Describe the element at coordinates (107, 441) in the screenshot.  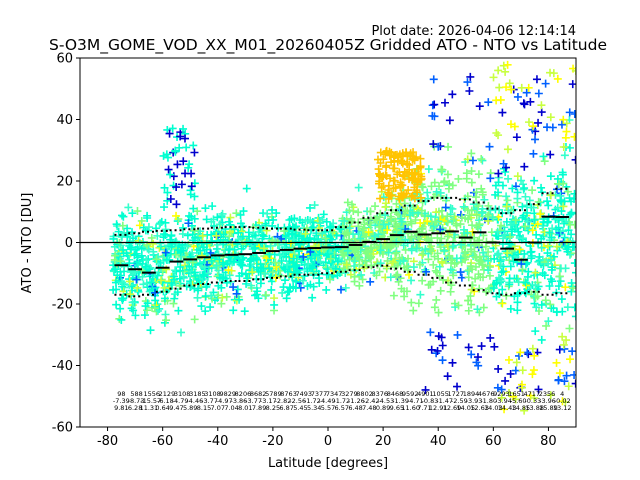
I see `x-tick-label: -80` at that location.